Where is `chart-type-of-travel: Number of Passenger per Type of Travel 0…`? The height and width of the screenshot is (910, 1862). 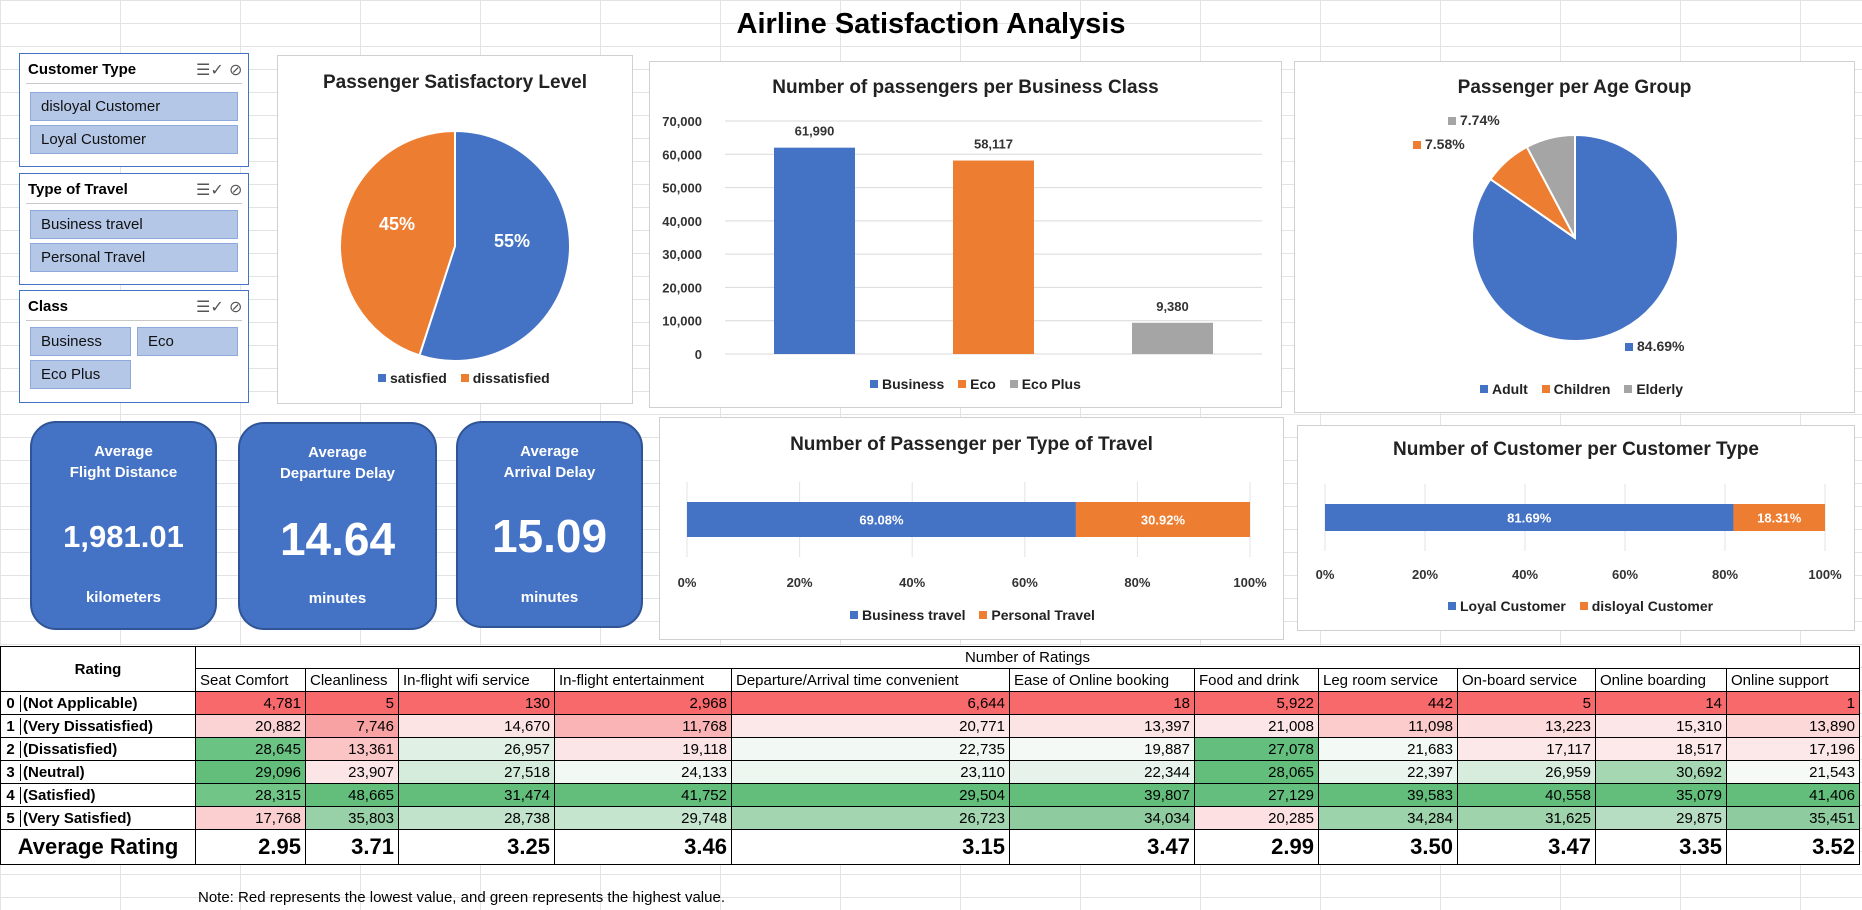 chart-type-of-travel: Number of Passenger per Type of Travel 0… is located at coordinates (971, 528).